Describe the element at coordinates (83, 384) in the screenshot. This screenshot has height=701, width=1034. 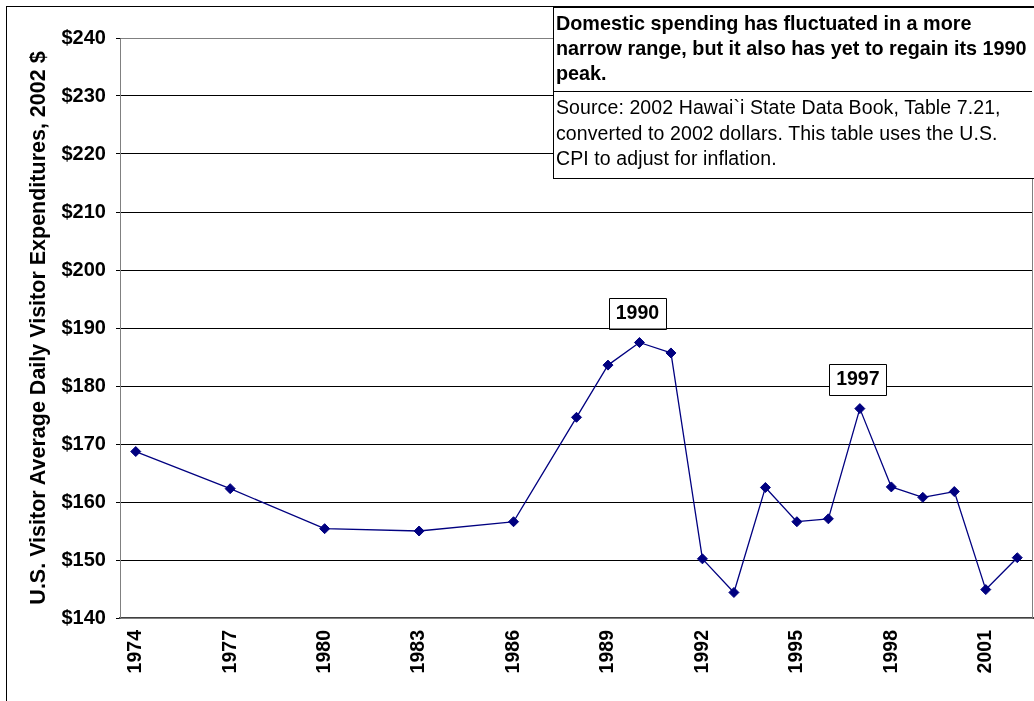
I see `y-tick-label: $180` at that location.